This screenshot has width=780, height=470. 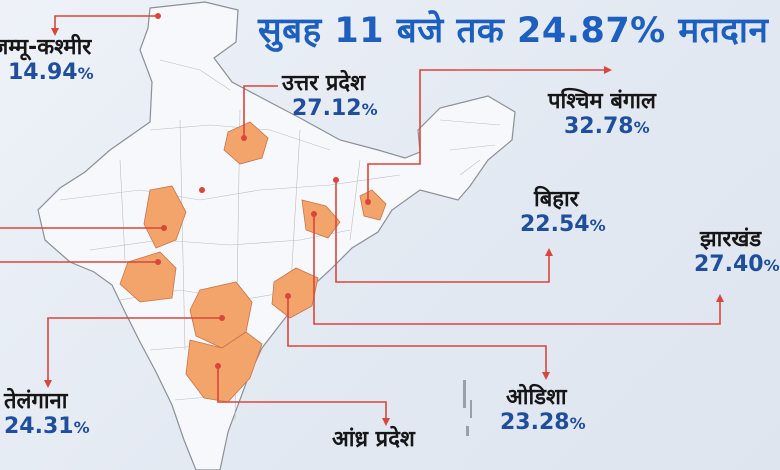 I want to click on state-name: पश्चिम बंगाल, so click(x=602, y=101).